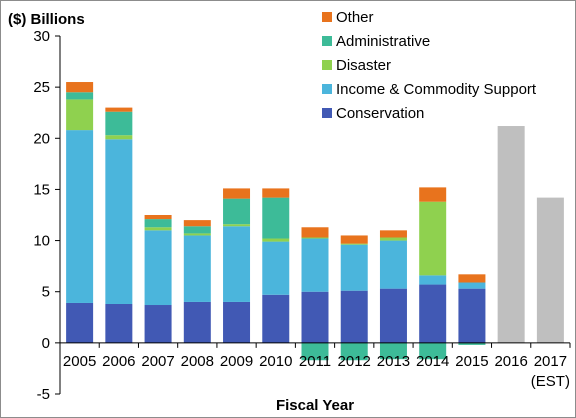 Image resolution: width=576 pixels, height=418 pixels. What do you see at coordinates (119, 137) in the screenshot?
I see `bar-disaster-2006` at bounding box center [119, 137].